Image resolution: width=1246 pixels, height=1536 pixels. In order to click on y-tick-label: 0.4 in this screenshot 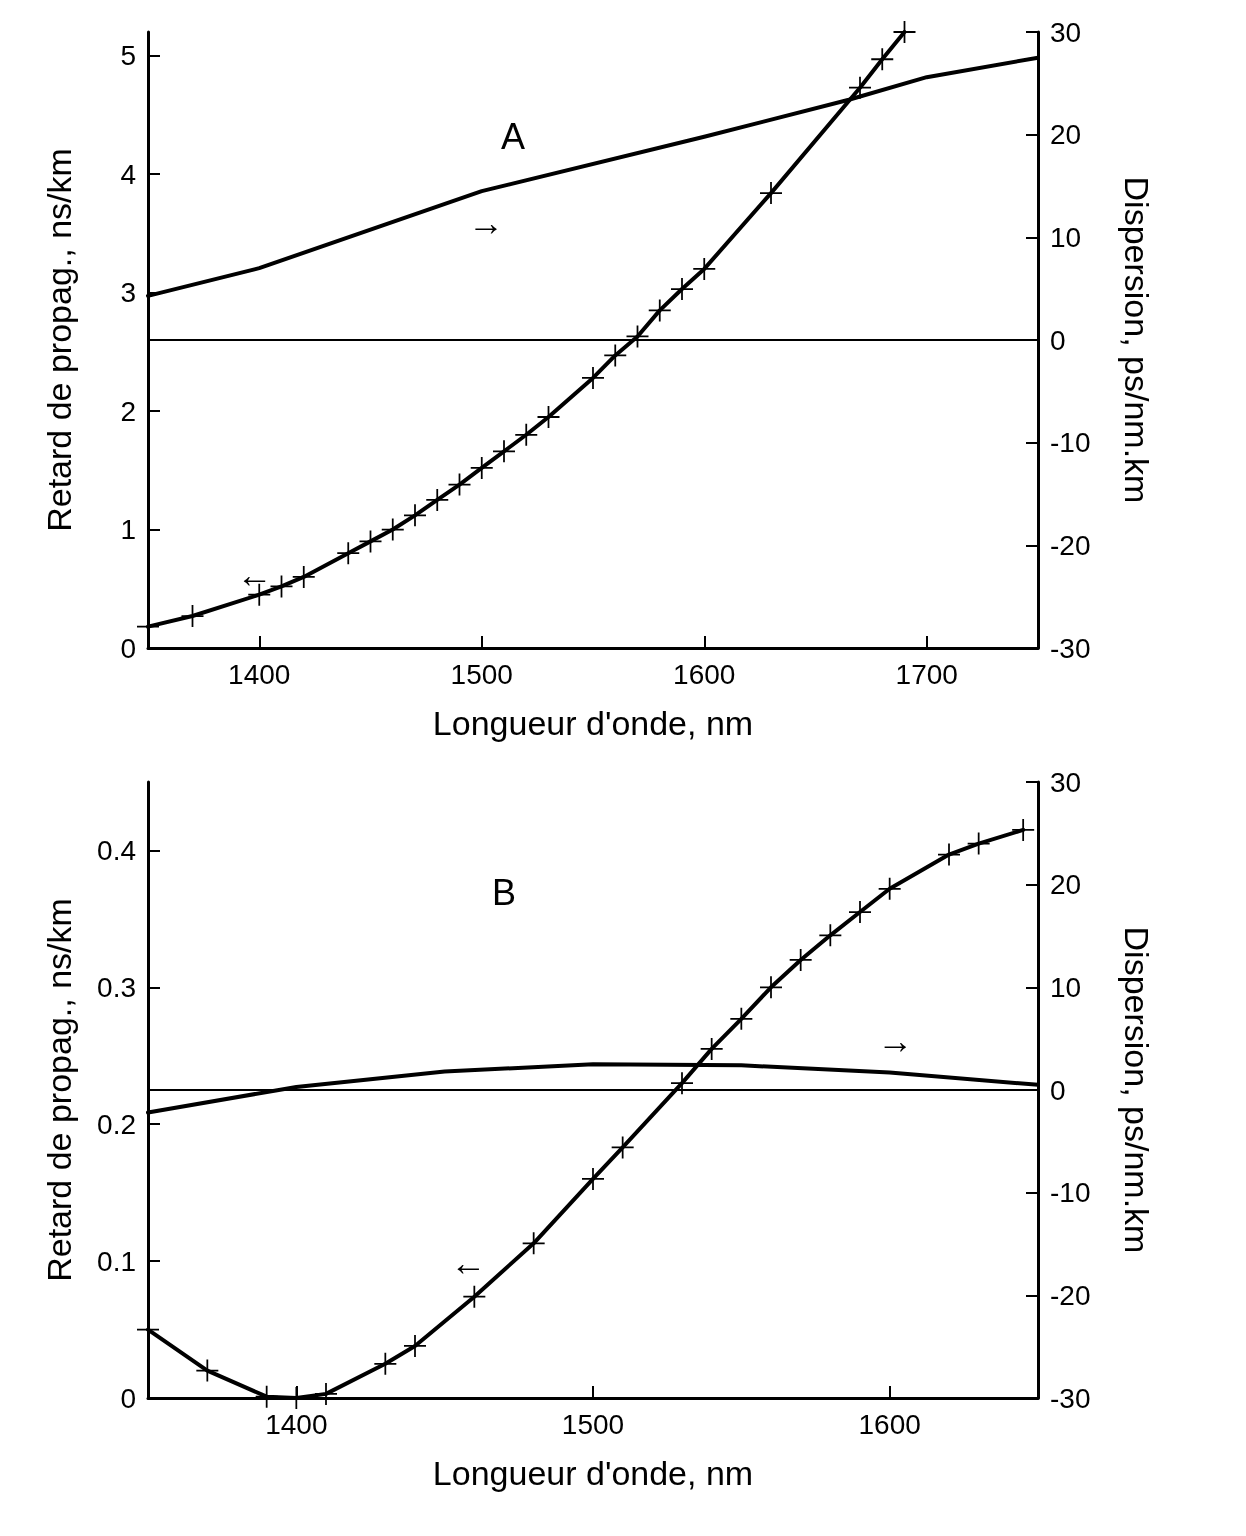, I will do `click(116, 850)`.